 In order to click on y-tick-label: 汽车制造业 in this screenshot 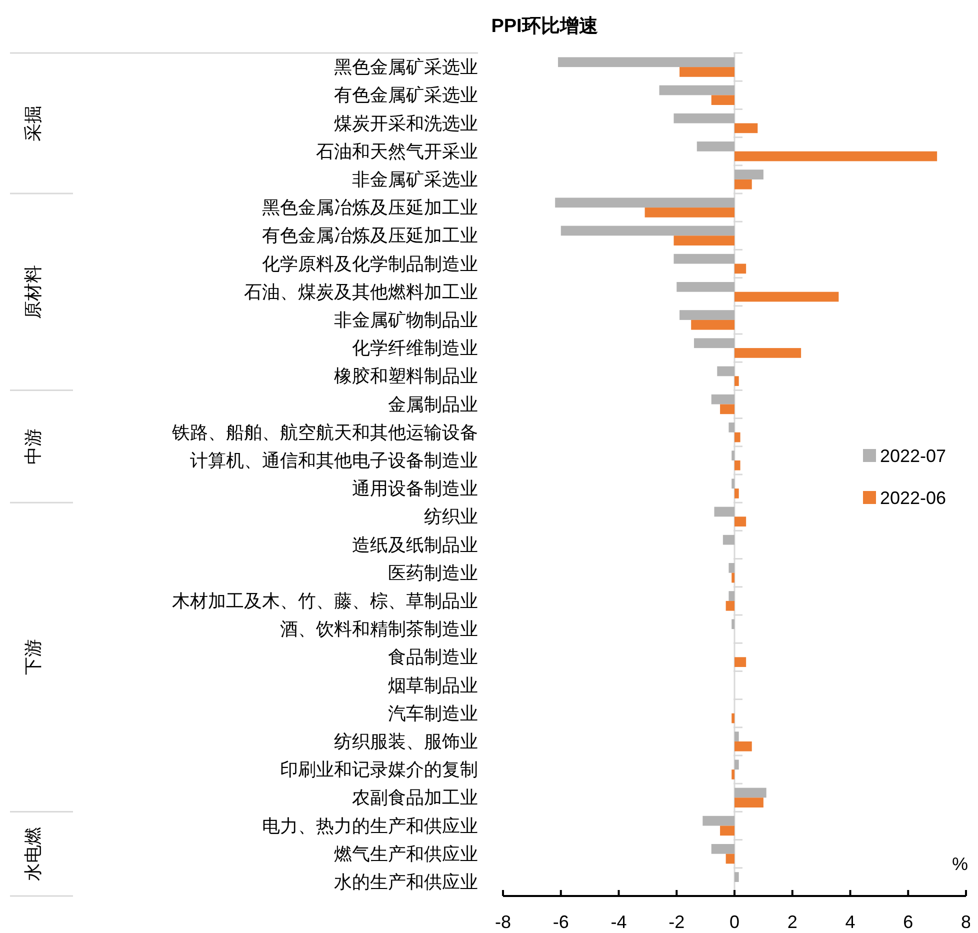, I will do `click(433, 713)`.